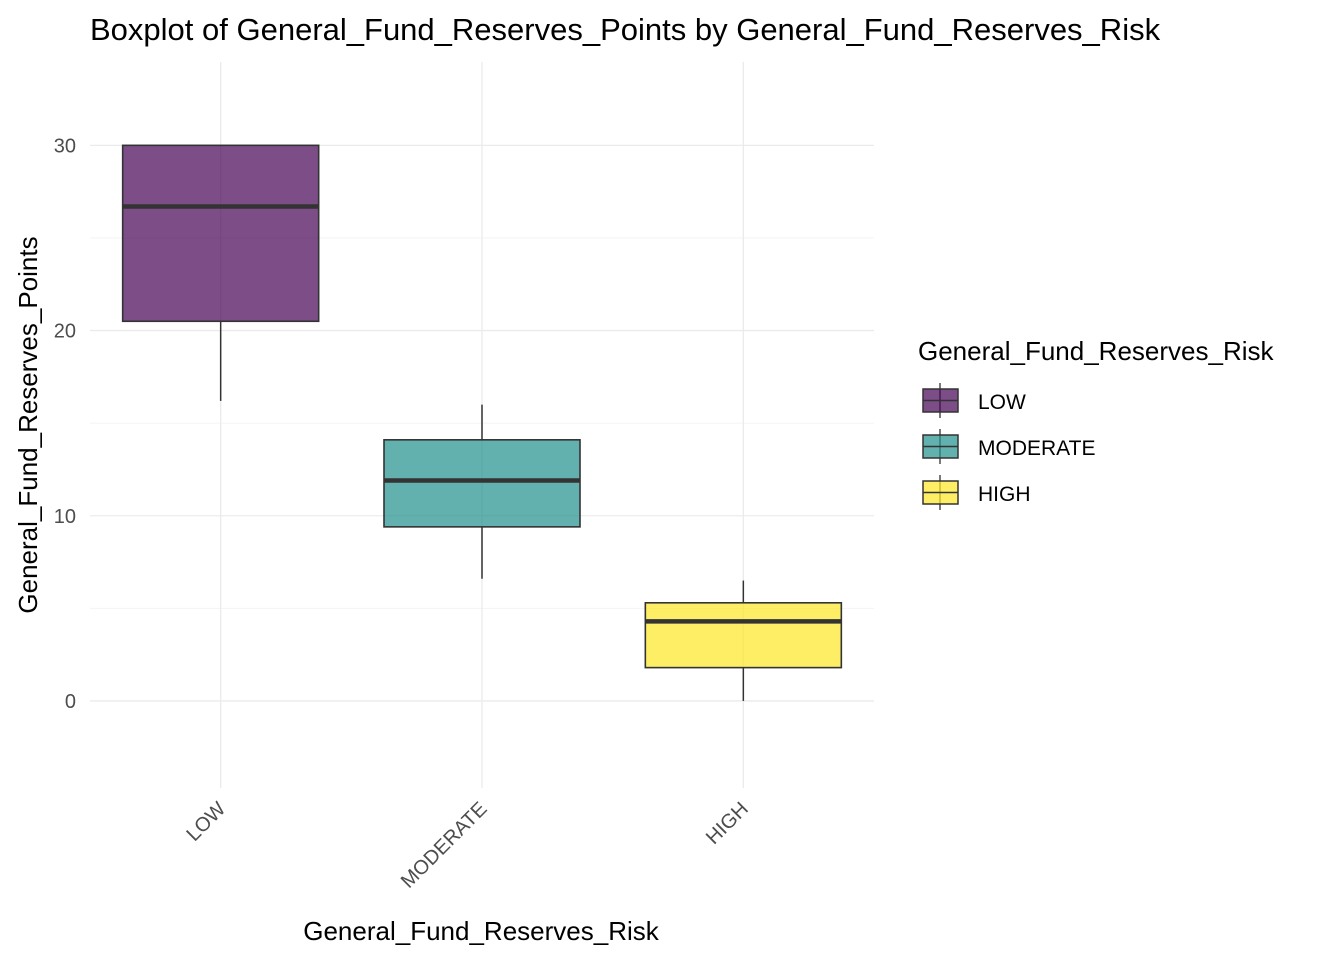 This screenshot has width=1344, height=965. Describe the element at coordinates (28, 424) in the screenshot. I see `y-axis-title: General_Fund_Reserves_Points` at that location.